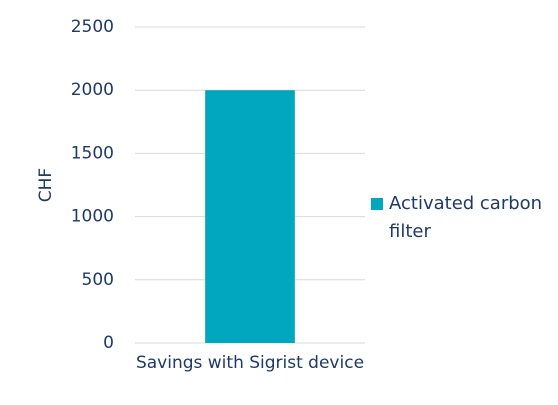 The width and height of the screenshot is (558, 405). Describe the element at coordinates (92, 90) in the screenshot. I see `y-tick-label: 2000` at that location.